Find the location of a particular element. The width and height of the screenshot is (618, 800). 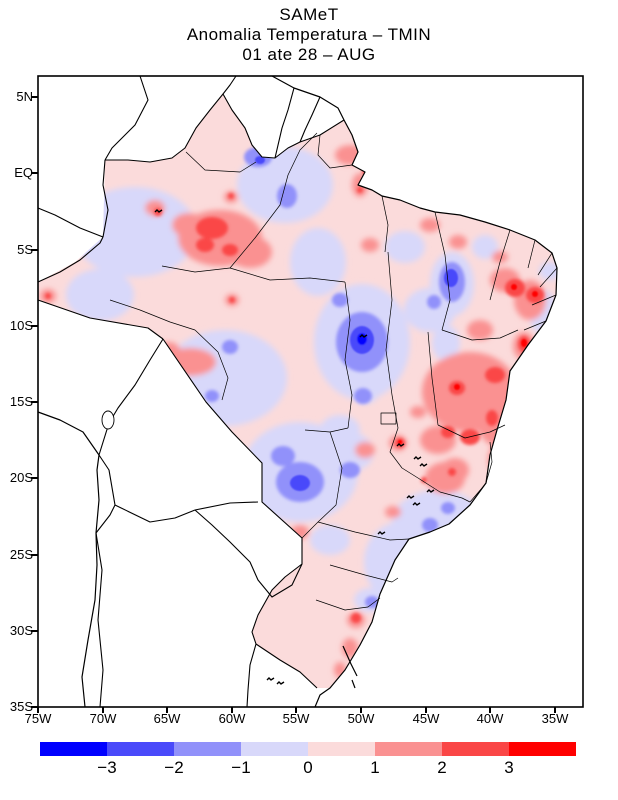

lon-tick-label-45W: 45W is located at coordinates (426, 718).